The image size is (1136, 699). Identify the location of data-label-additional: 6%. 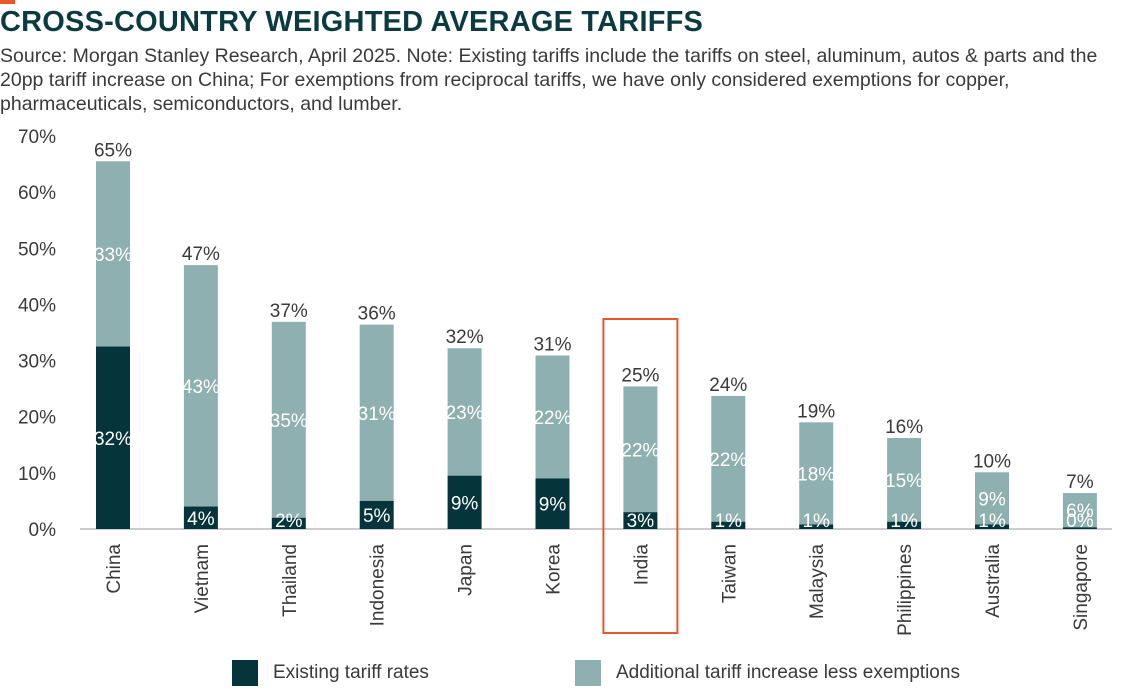
(1080, 511).